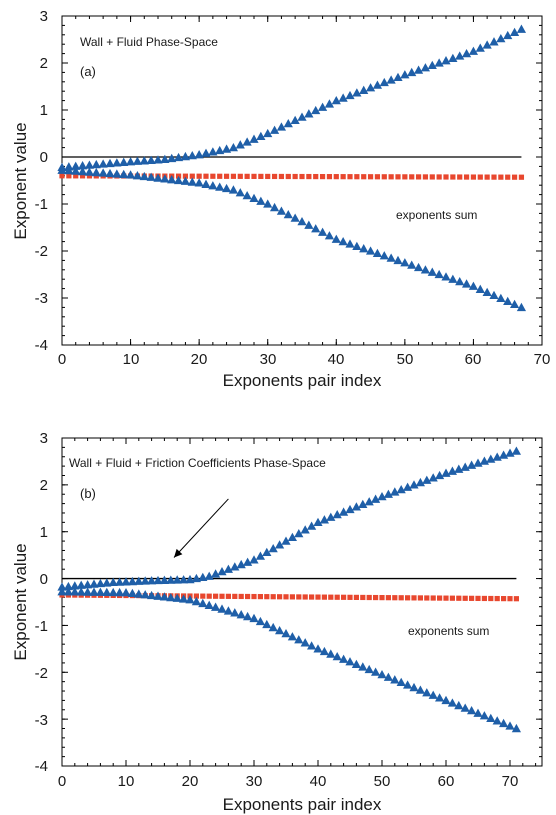  Describe the element at coordinates (131, 359) in the screenshot. I see `x-tick-label: 10` at that location.